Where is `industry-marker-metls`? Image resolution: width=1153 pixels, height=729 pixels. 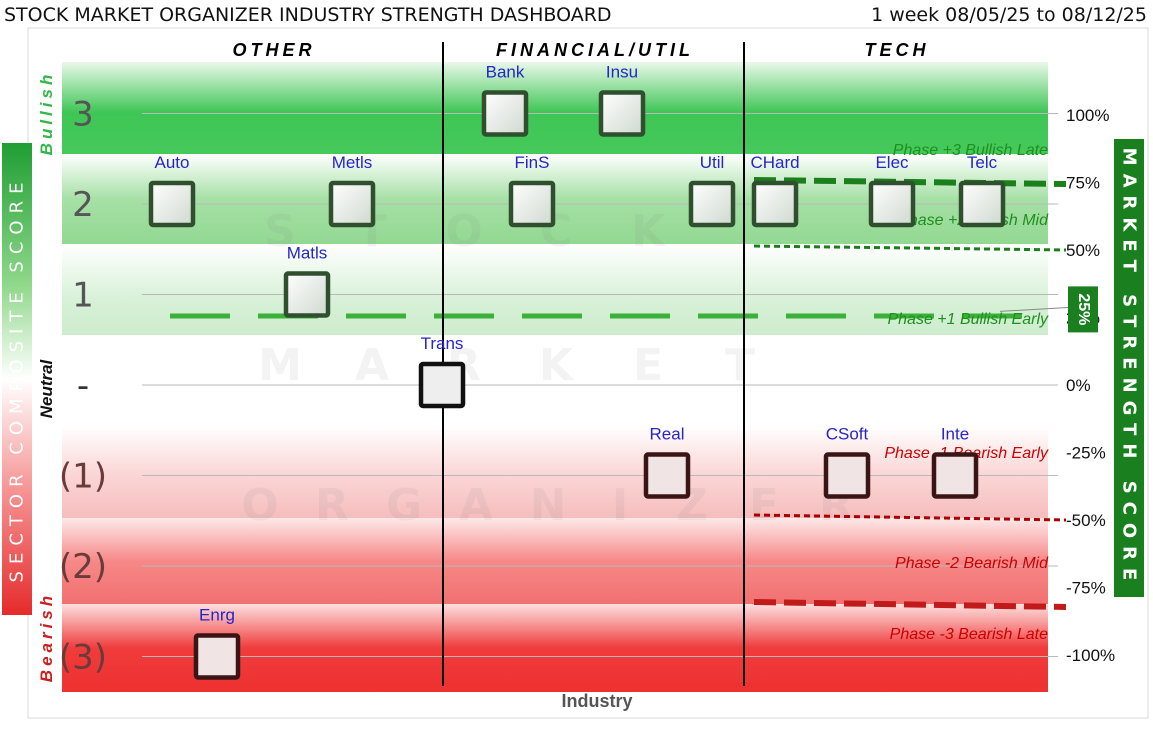 industry-marker-metls is located at coordinates (352, 204).